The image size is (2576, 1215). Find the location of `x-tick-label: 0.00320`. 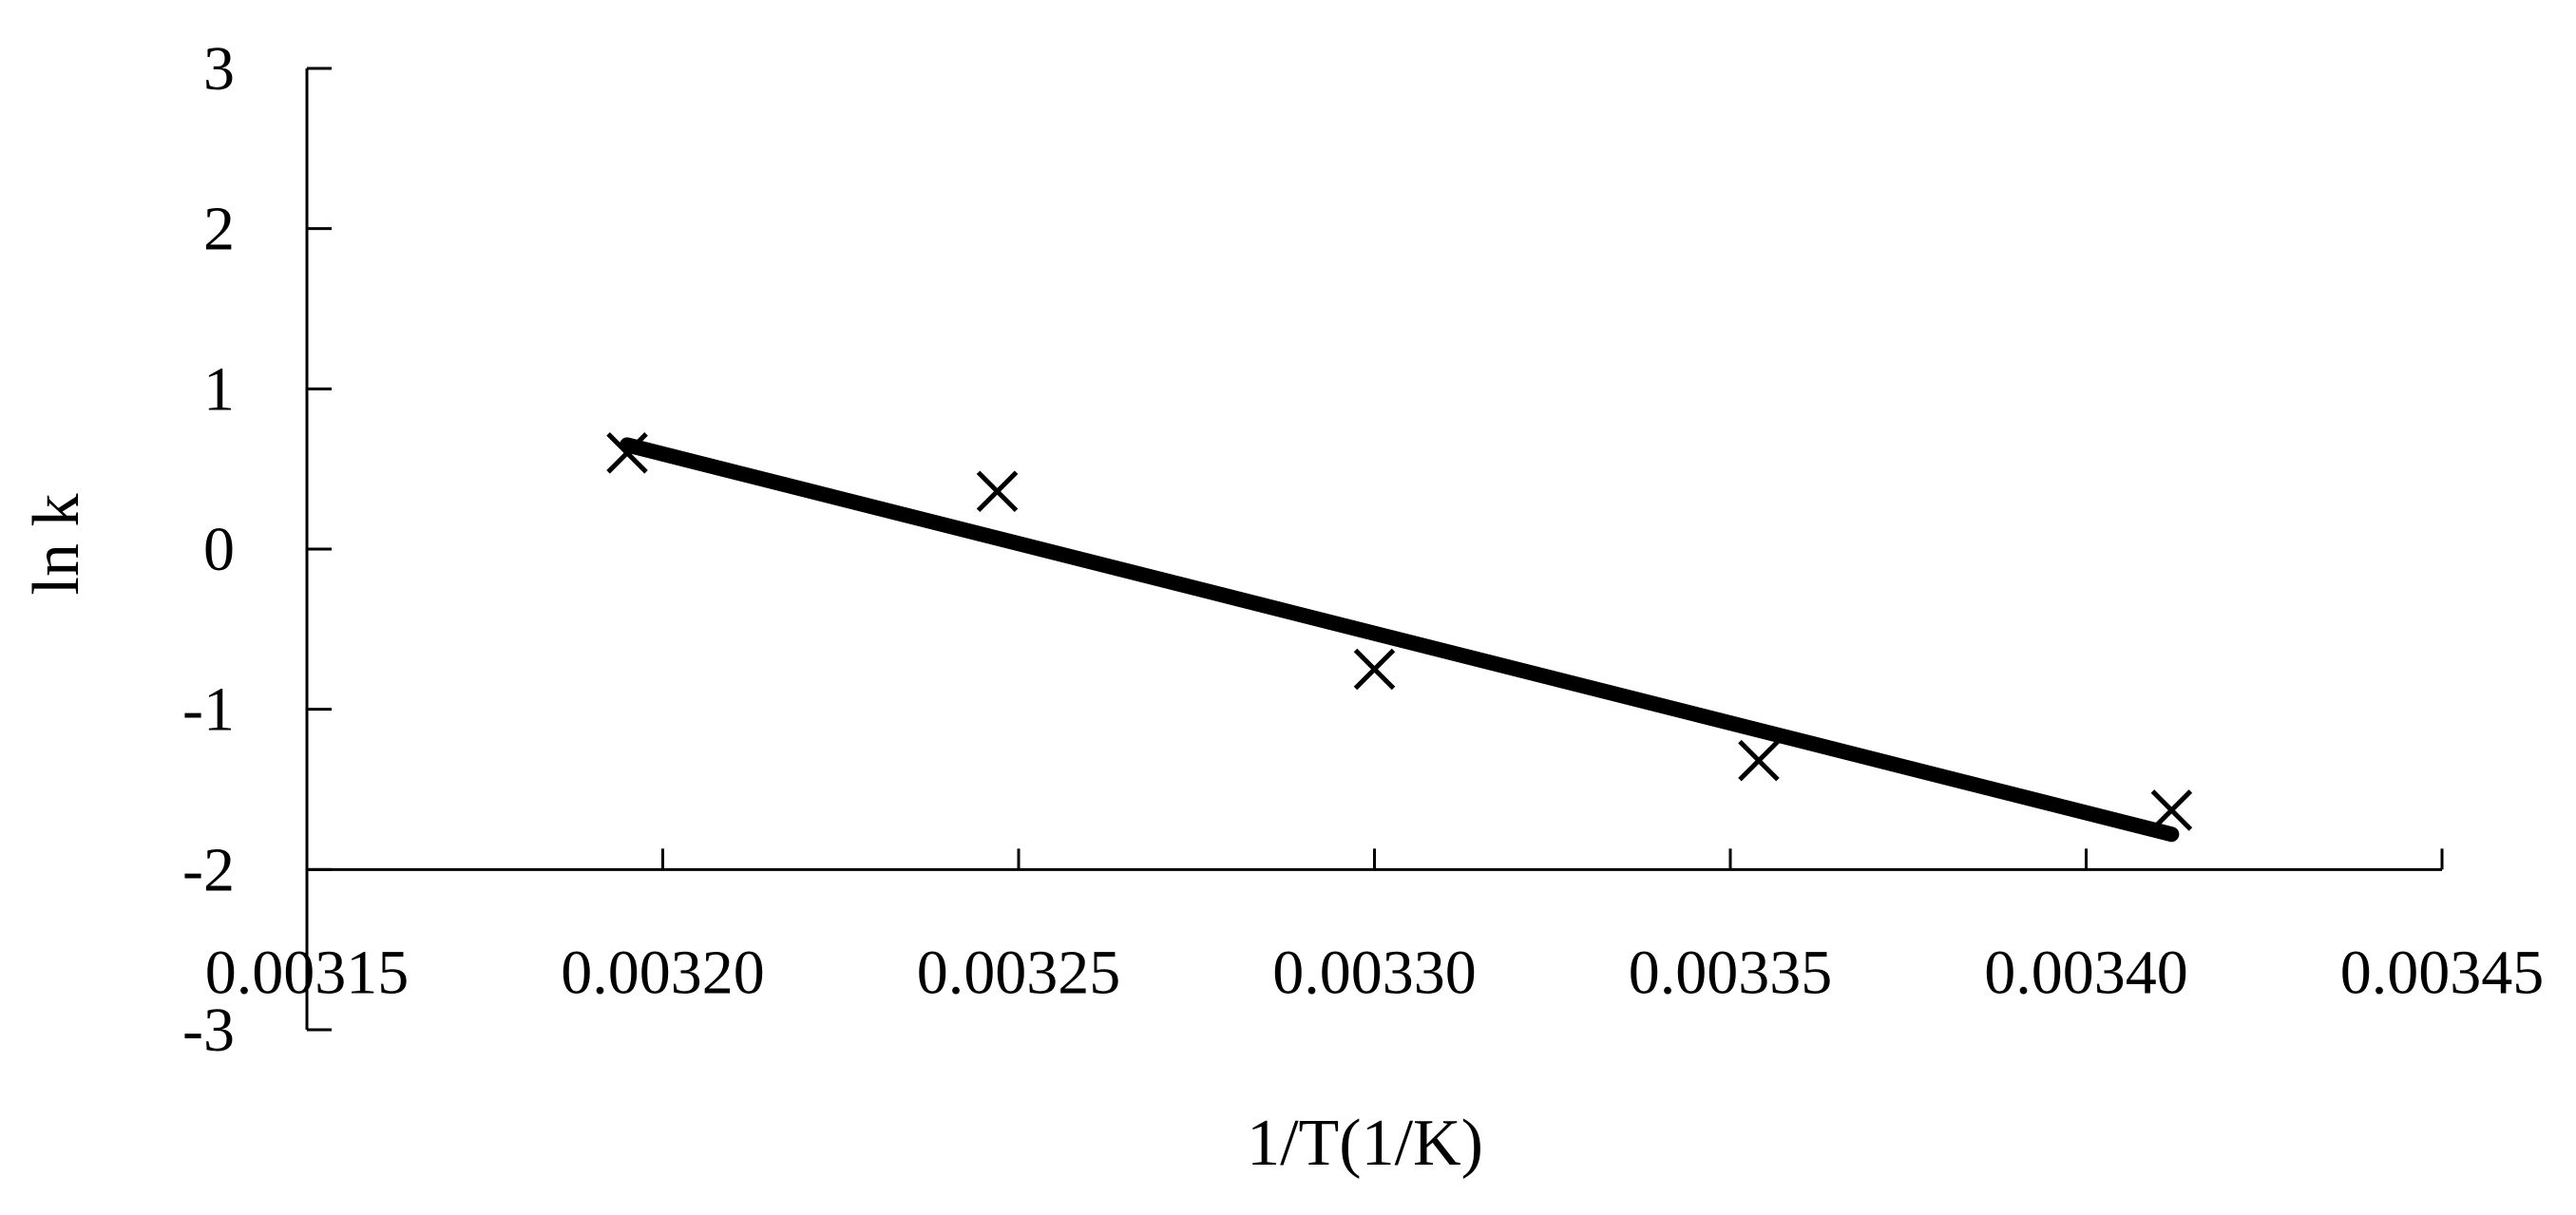

x-tick-label: 0.00320 is located at coordinates (663, 972).